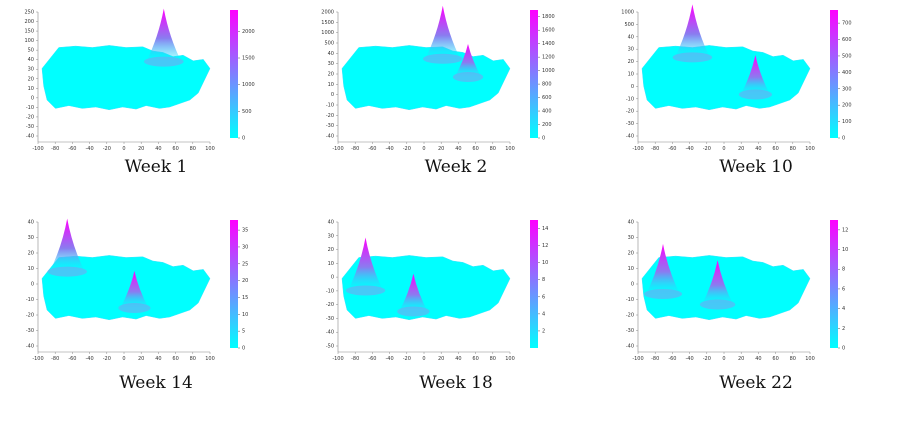 This screenshot has height=421, width=900. What do you see at coordinates (31, 51) in the screenshot?
I see `z-tick-label: 50` at bounding box center [31, 51].